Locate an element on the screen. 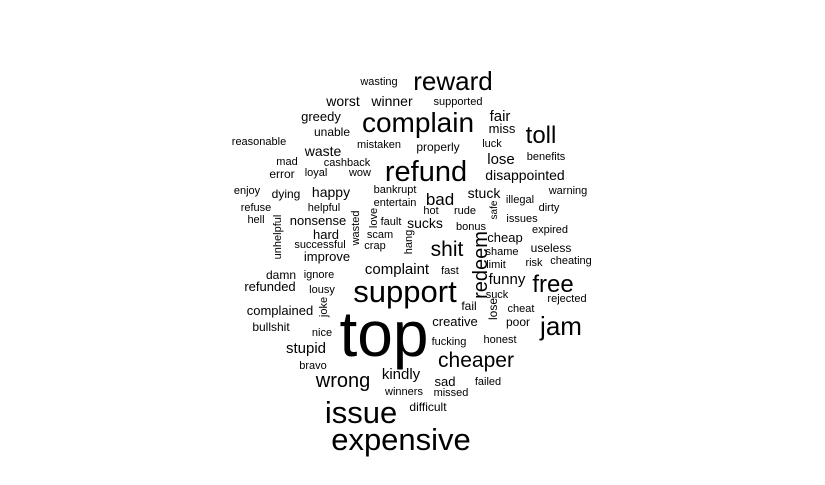 This screenshot has width=825, height=485. cloud-word-hard: hard is located at coordinates (326, 234).